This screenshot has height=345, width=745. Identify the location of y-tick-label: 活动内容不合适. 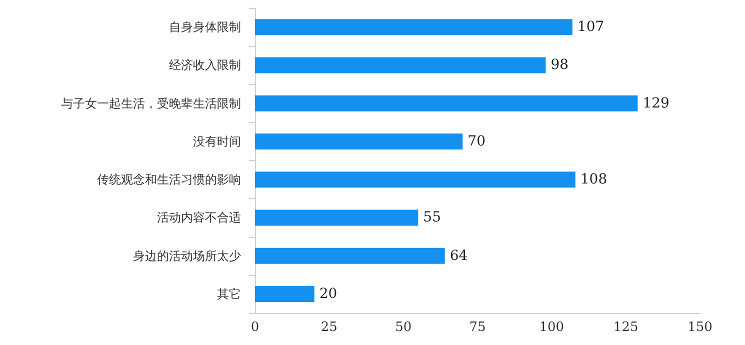
(199, 217).